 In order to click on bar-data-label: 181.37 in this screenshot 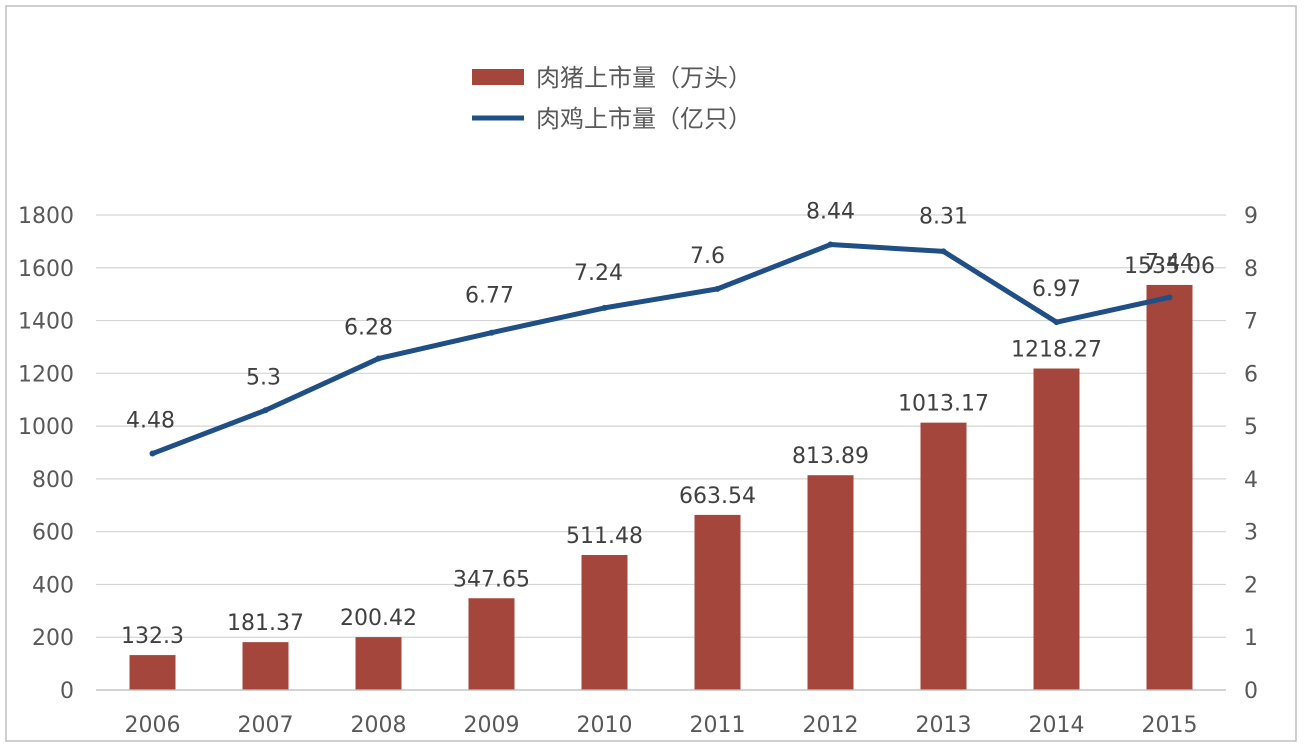, I will do `click(265, 623)`.